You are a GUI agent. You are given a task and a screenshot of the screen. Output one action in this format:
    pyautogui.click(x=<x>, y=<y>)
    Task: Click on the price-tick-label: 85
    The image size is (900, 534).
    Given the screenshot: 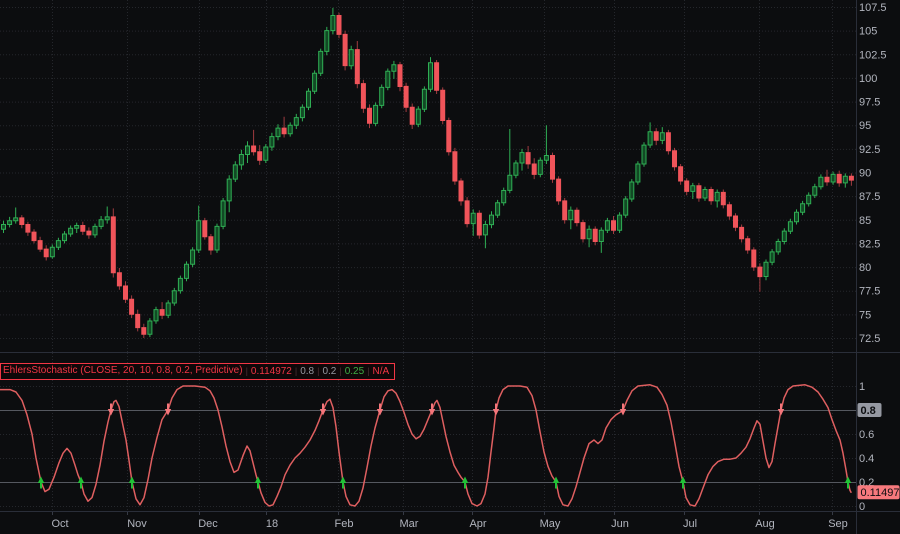 What is the action you would take?
    pyautogui.click(x=865, y=221)
    